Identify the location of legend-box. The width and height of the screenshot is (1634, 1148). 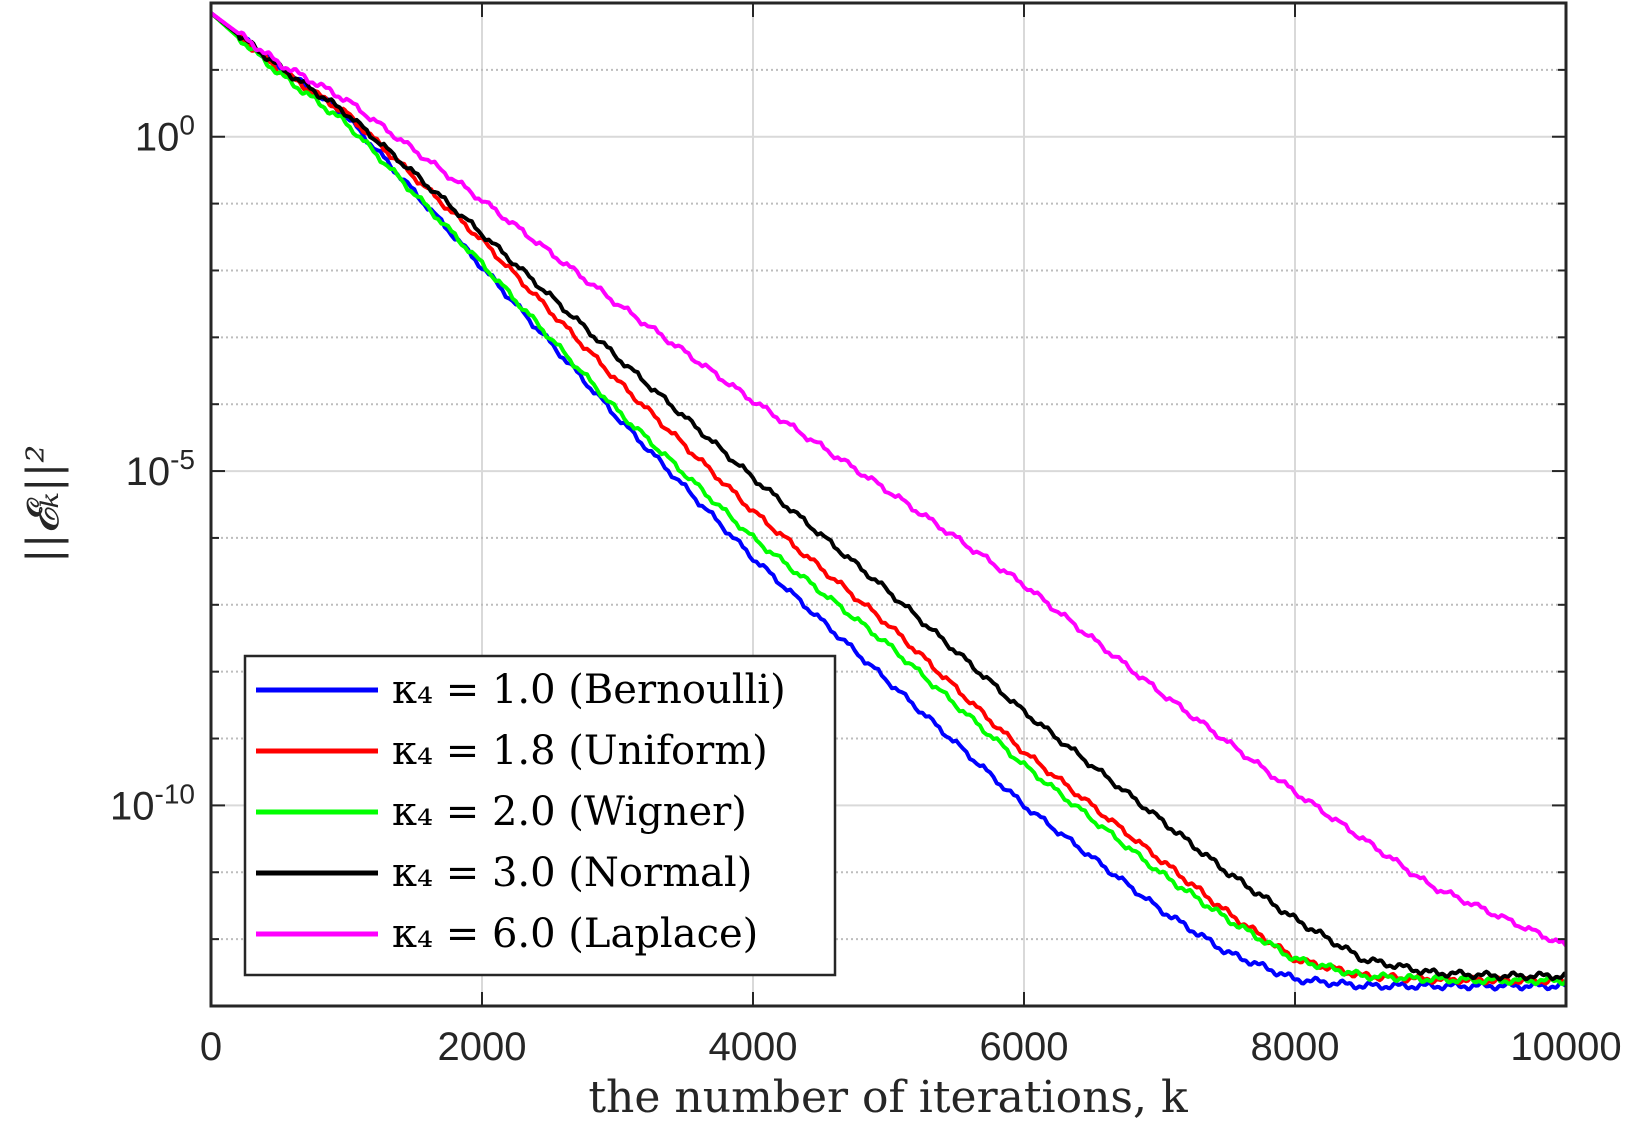
(540, 815).